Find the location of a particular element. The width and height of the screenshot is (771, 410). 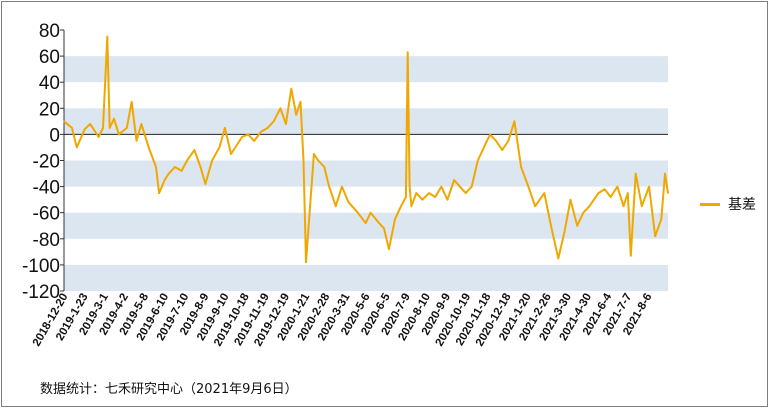

y-tick-label: 60 is located at coordinates (49, 57).